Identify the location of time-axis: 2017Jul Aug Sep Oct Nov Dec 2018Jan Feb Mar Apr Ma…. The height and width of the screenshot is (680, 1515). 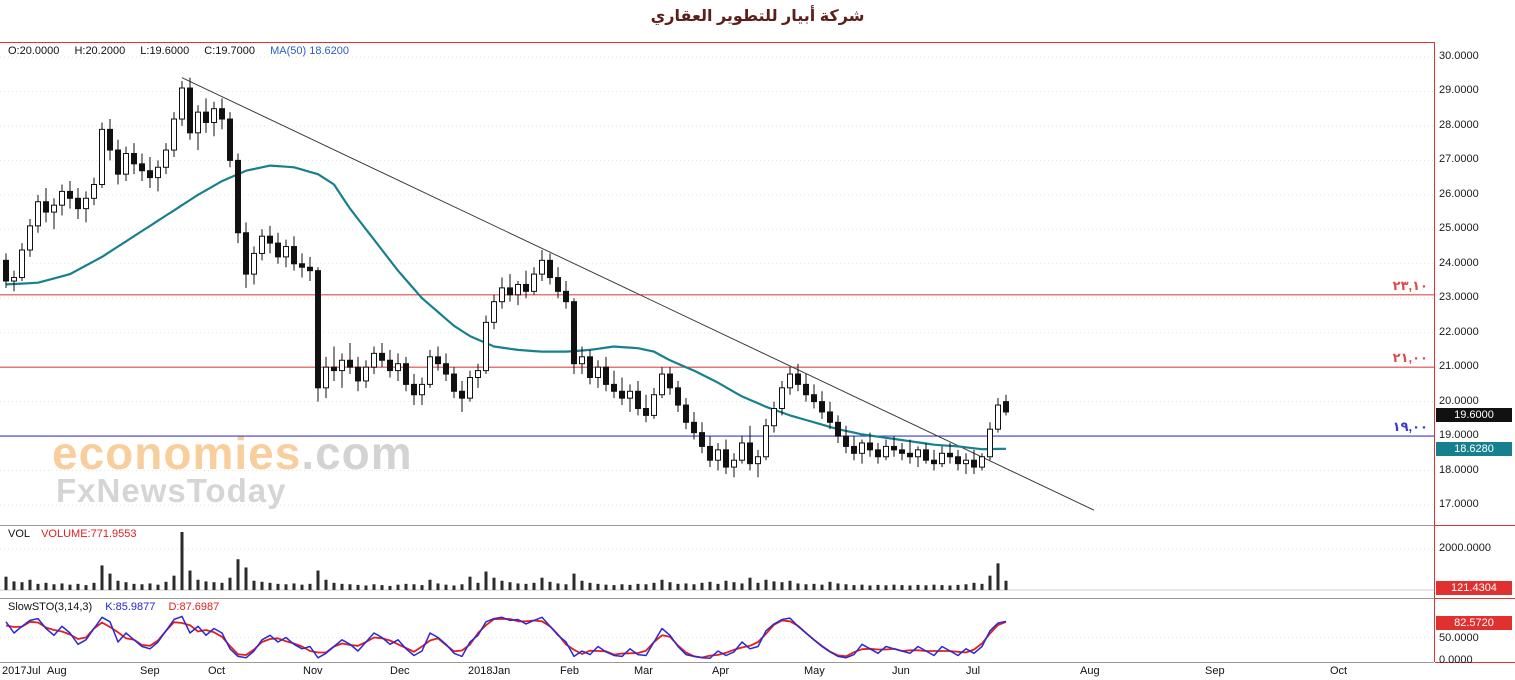
(717, 672).